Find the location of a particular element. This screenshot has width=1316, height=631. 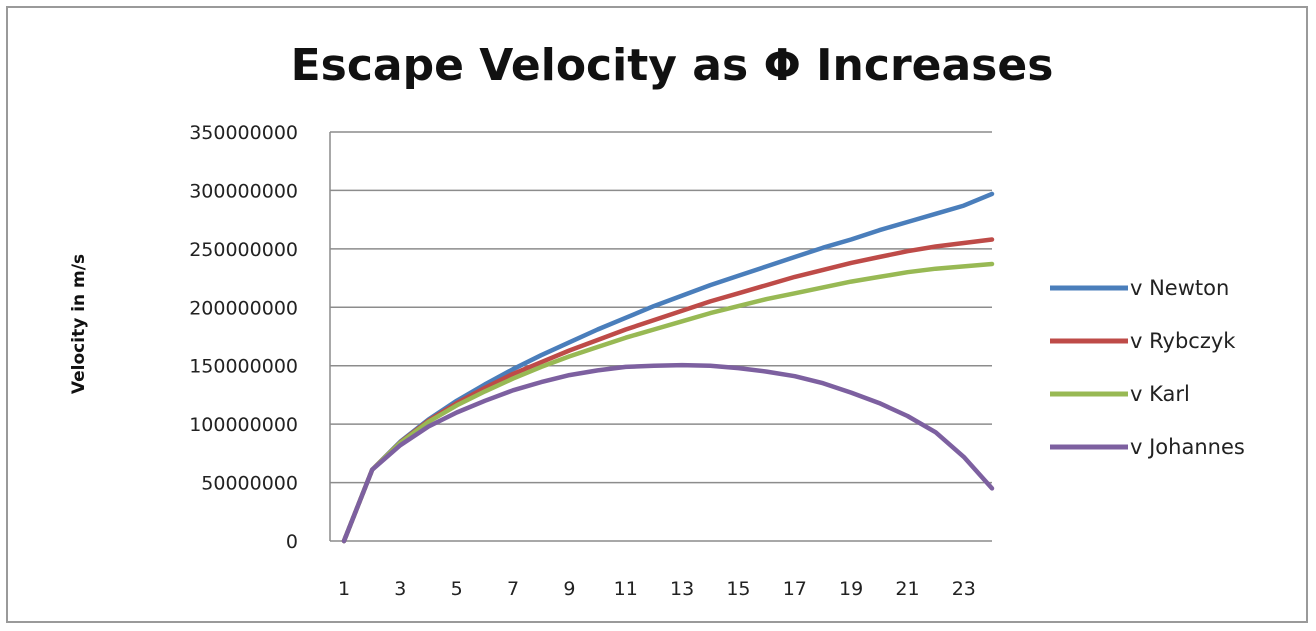

x-tick-label: 13 is located at coordinates (682, 589).